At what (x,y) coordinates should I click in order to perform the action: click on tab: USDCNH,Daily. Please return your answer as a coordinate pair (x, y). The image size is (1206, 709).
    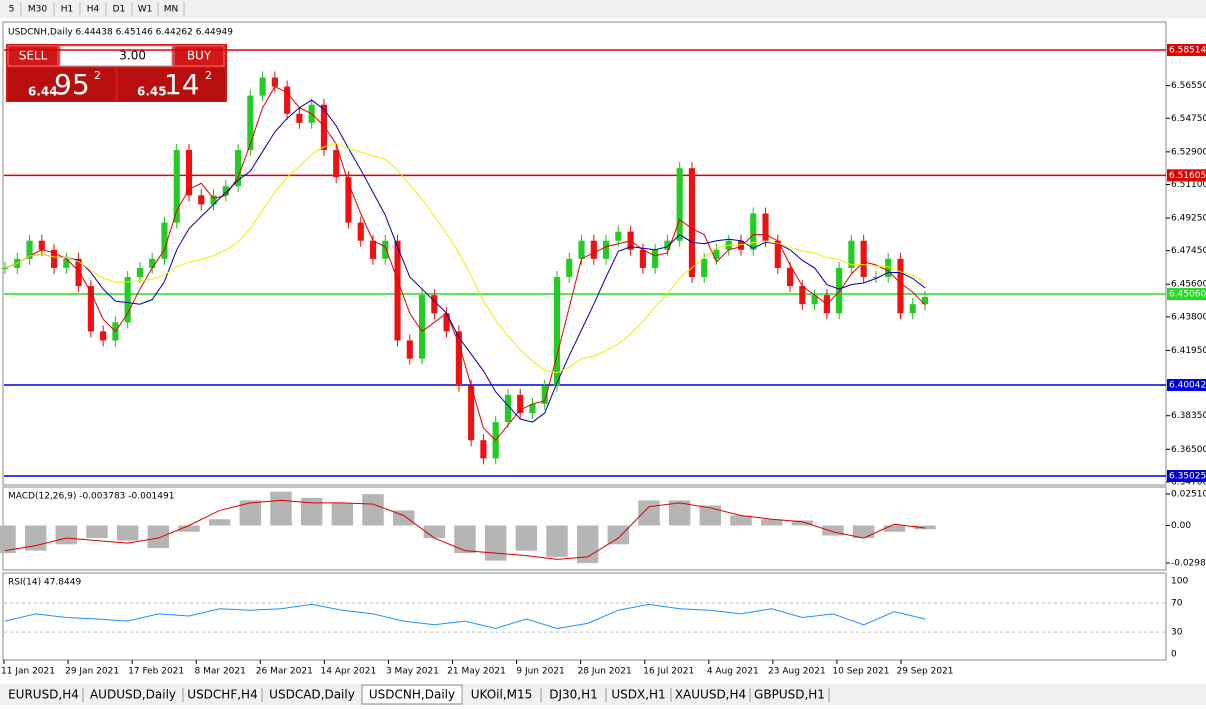
    Looking at the image, I should click on (412, 695).